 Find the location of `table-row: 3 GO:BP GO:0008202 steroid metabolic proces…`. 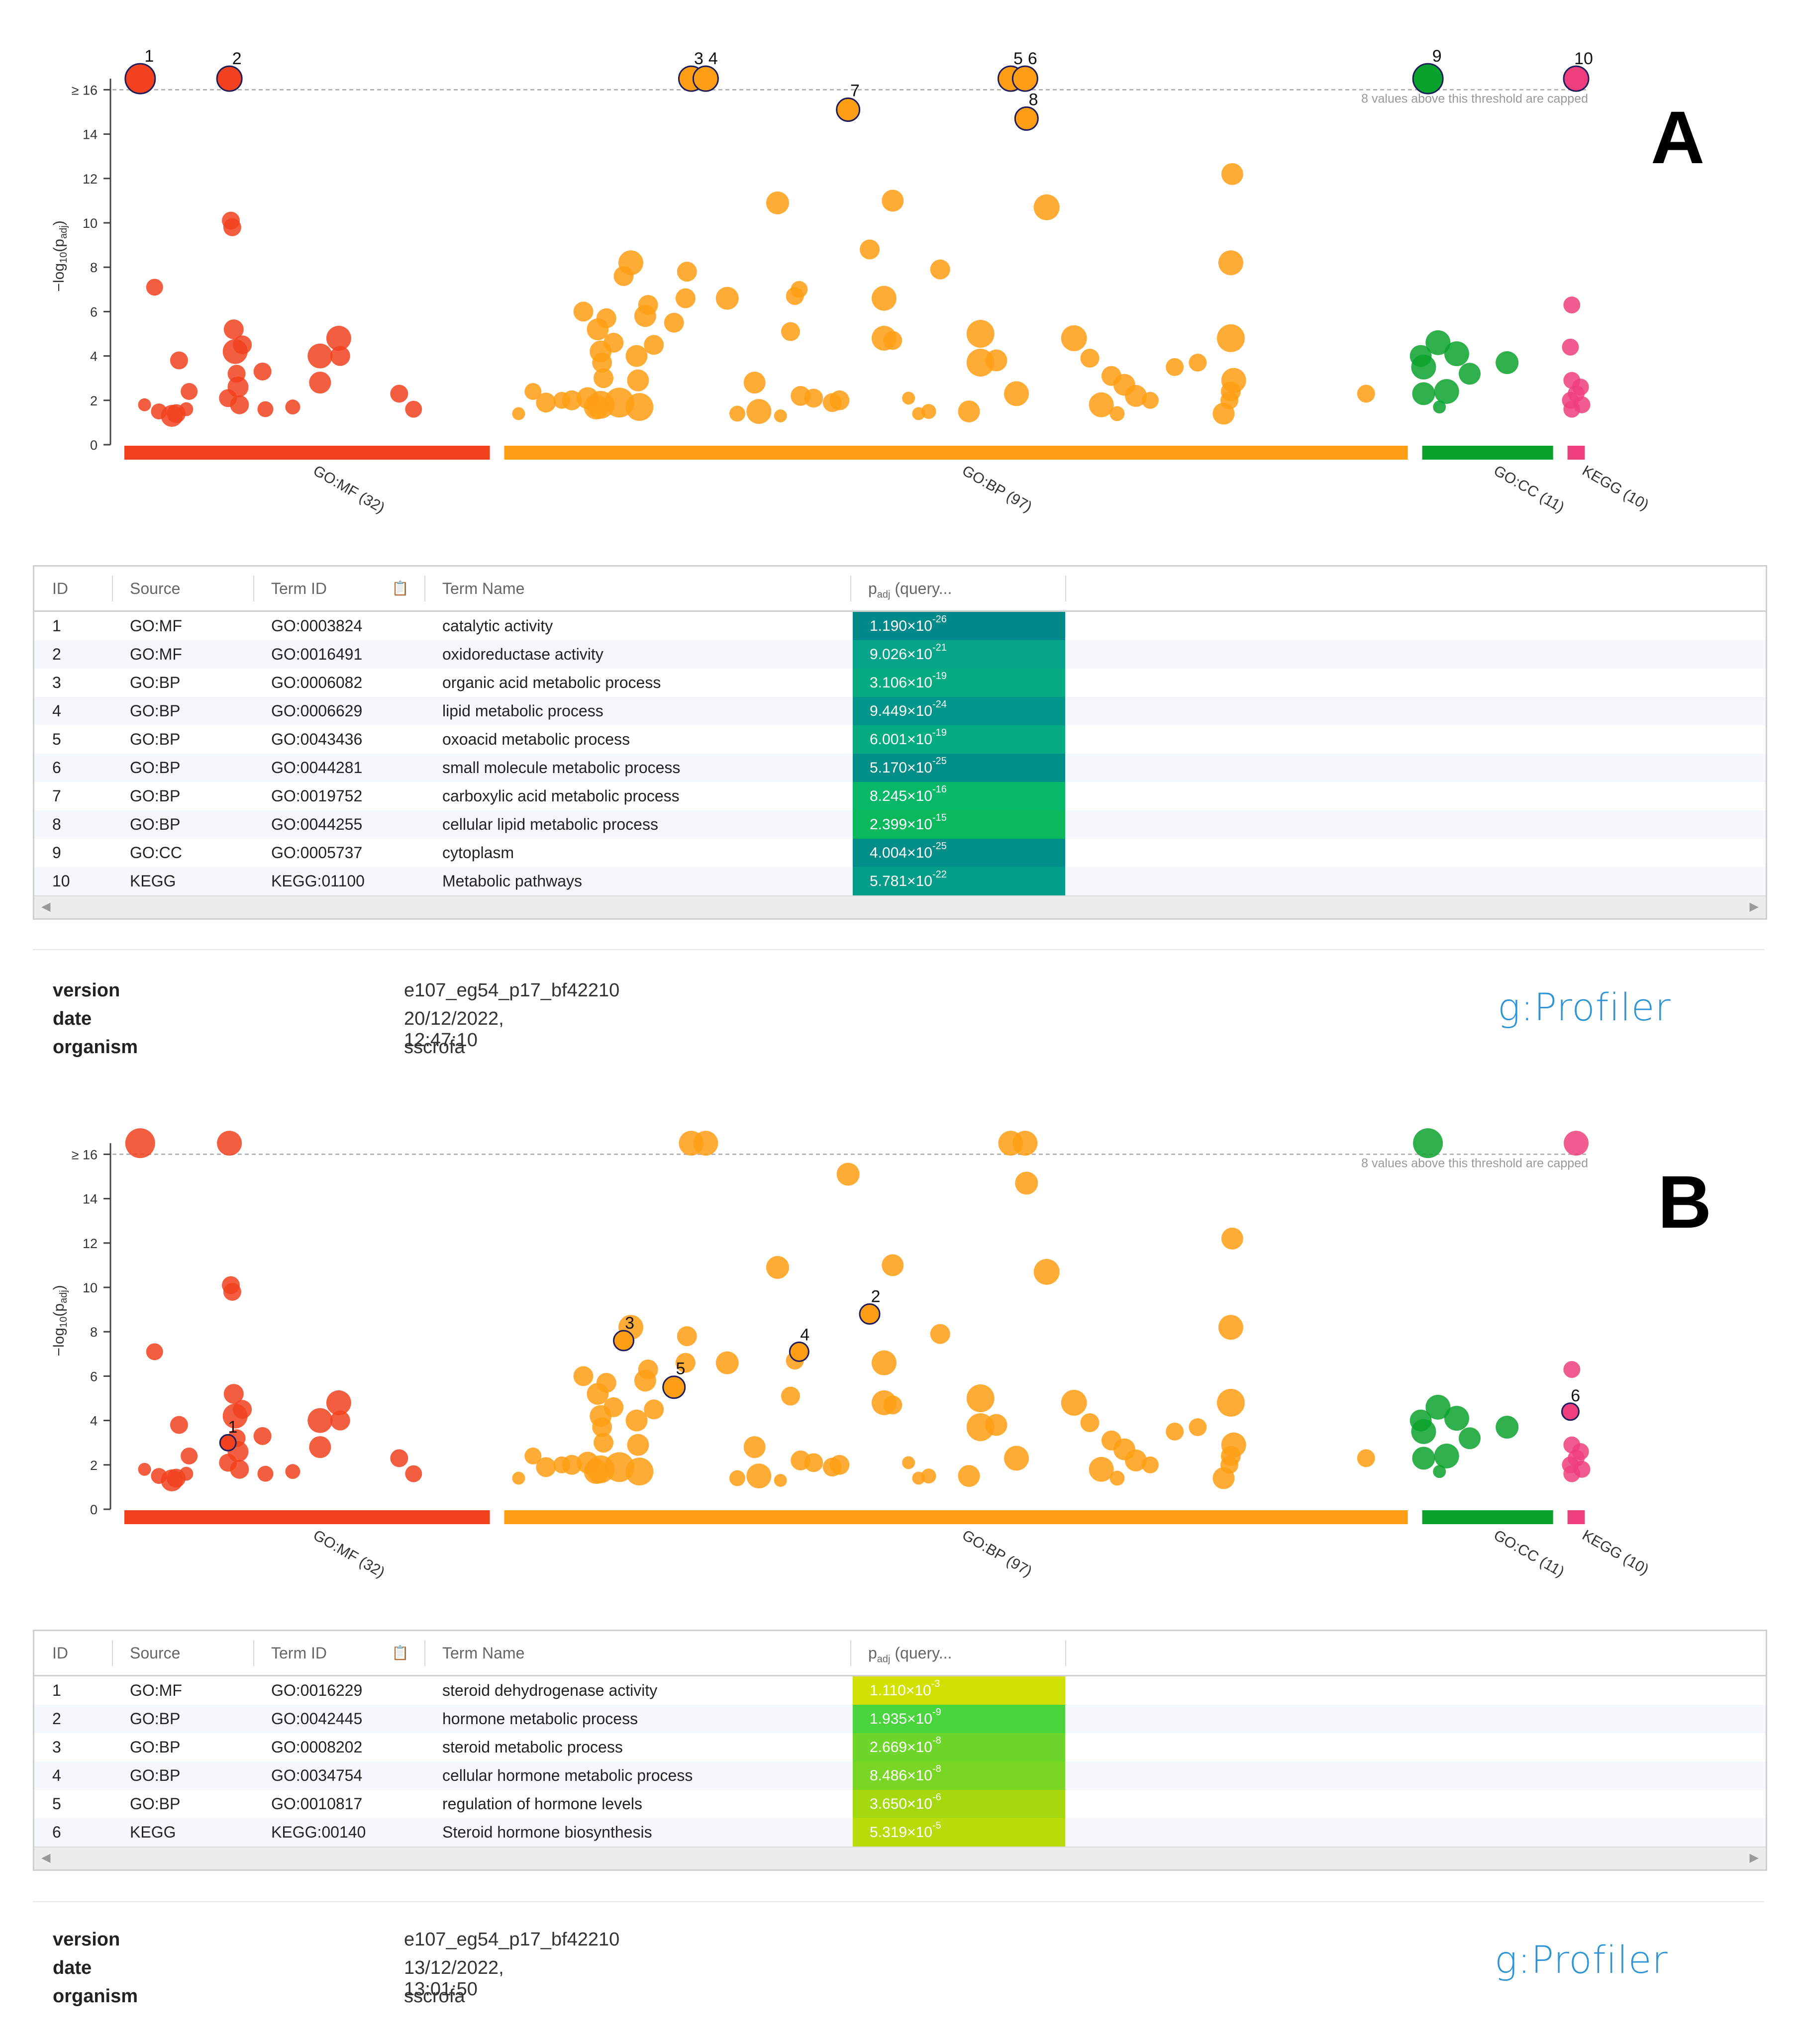

table-row: 3 GO:BP GO:0008202 steroid metabolic proces… is located at coordinates (900, 1747).